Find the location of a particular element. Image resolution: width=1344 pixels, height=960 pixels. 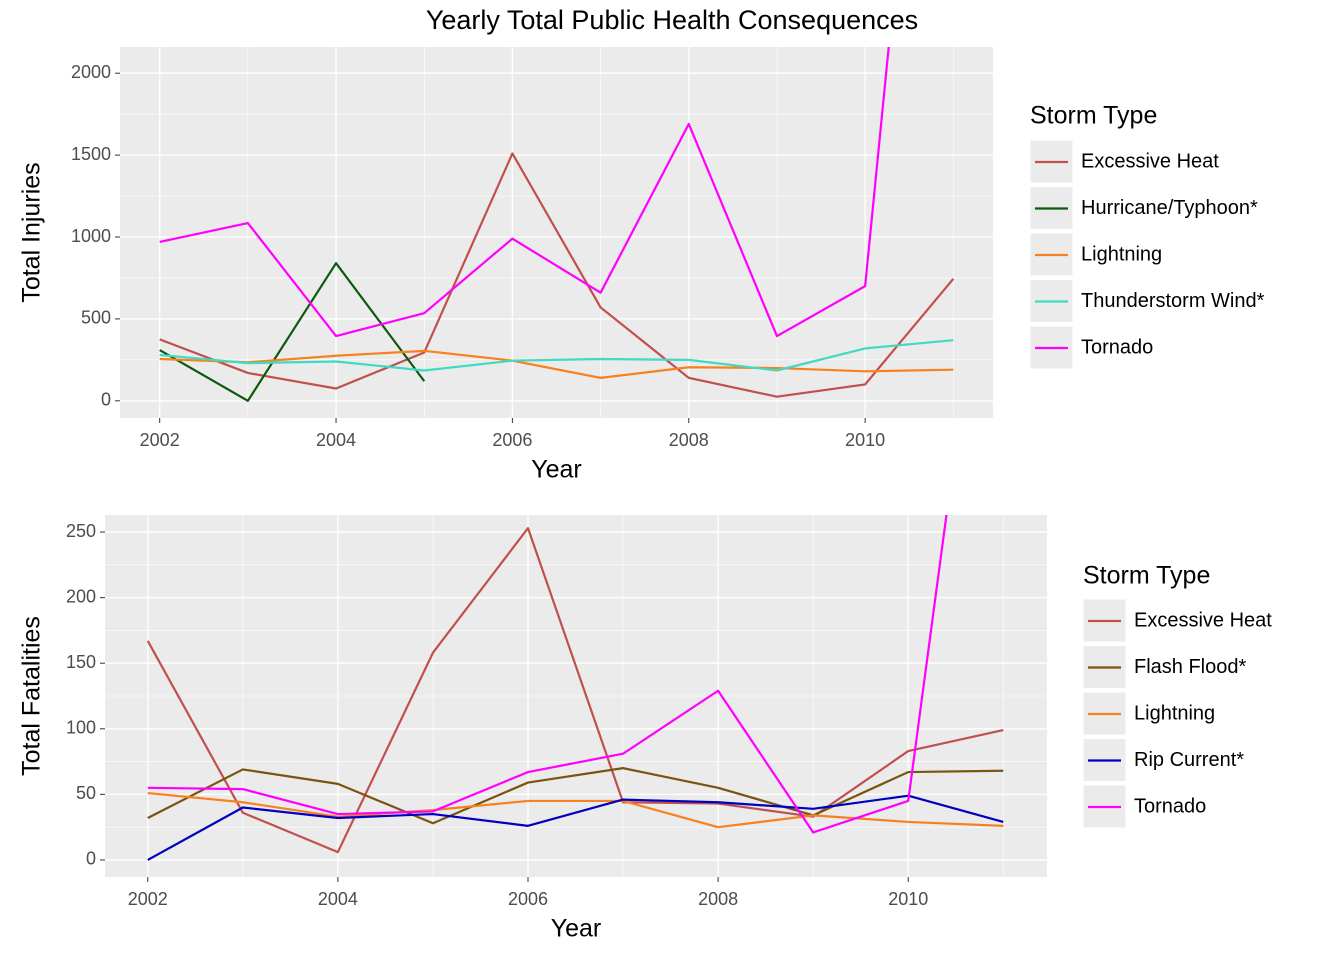

y-tick-label: 150 is located at coordinates (81, 662).